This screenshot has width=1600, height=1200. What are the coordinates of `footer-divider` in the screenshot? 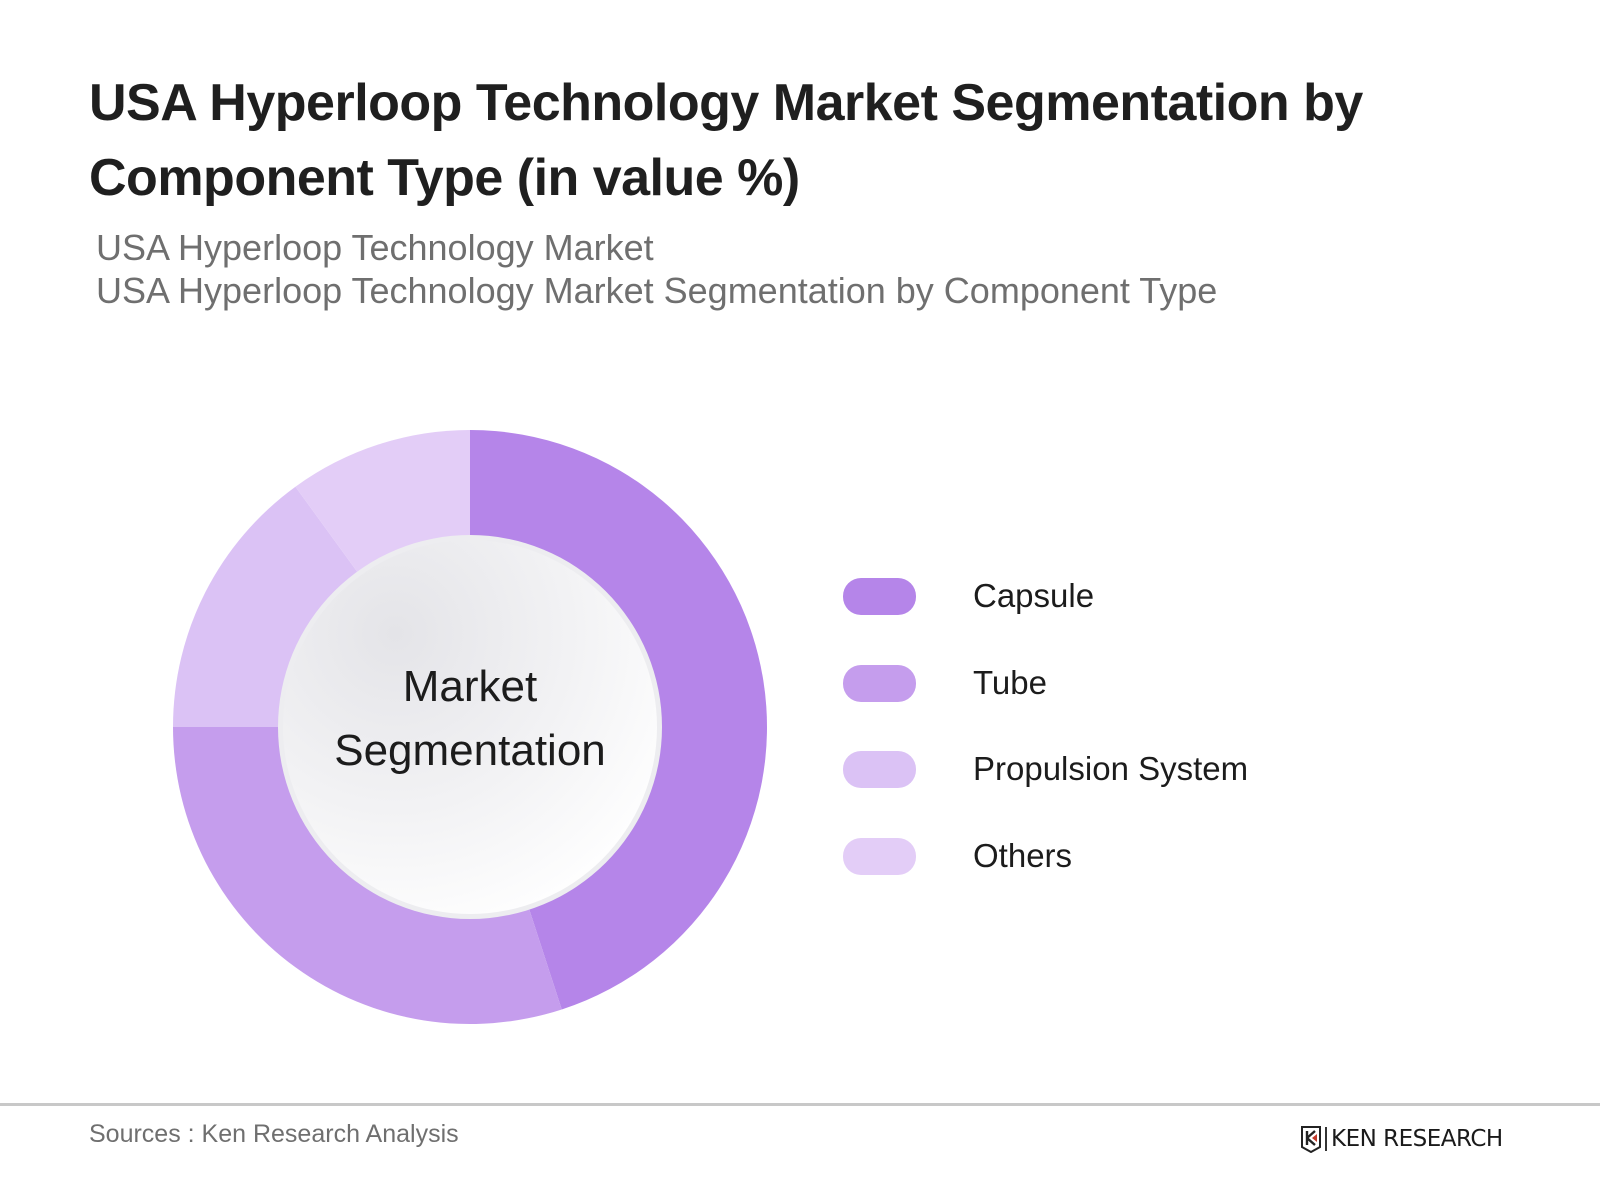 It's located at (800, 1104).